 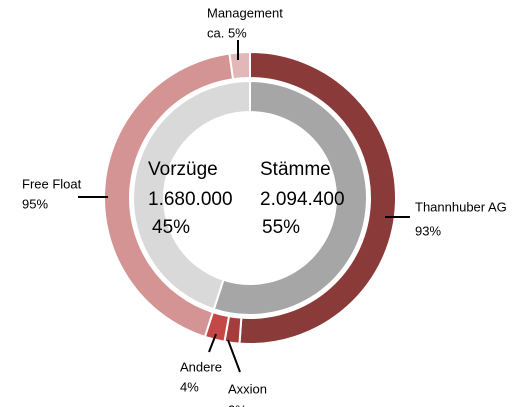 I want to click on inner-value: 2.094.400, so click(x=302, y=199).